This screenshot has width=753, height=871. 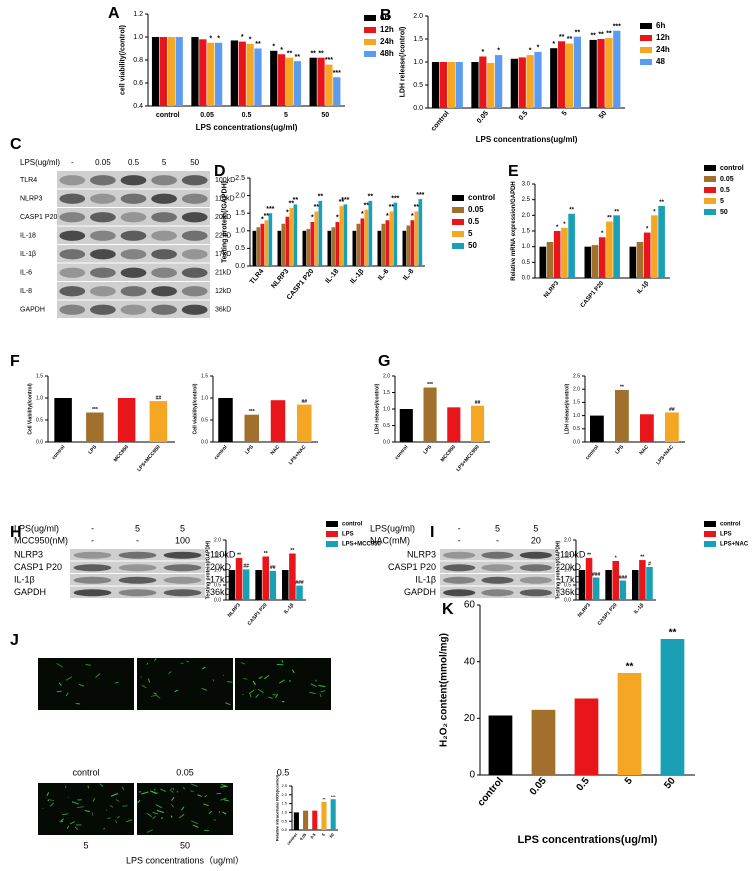 What do you see at coordinates (370, 42) in the screenshot?
I see `legend-swatch` at bounding box center [370, 42].